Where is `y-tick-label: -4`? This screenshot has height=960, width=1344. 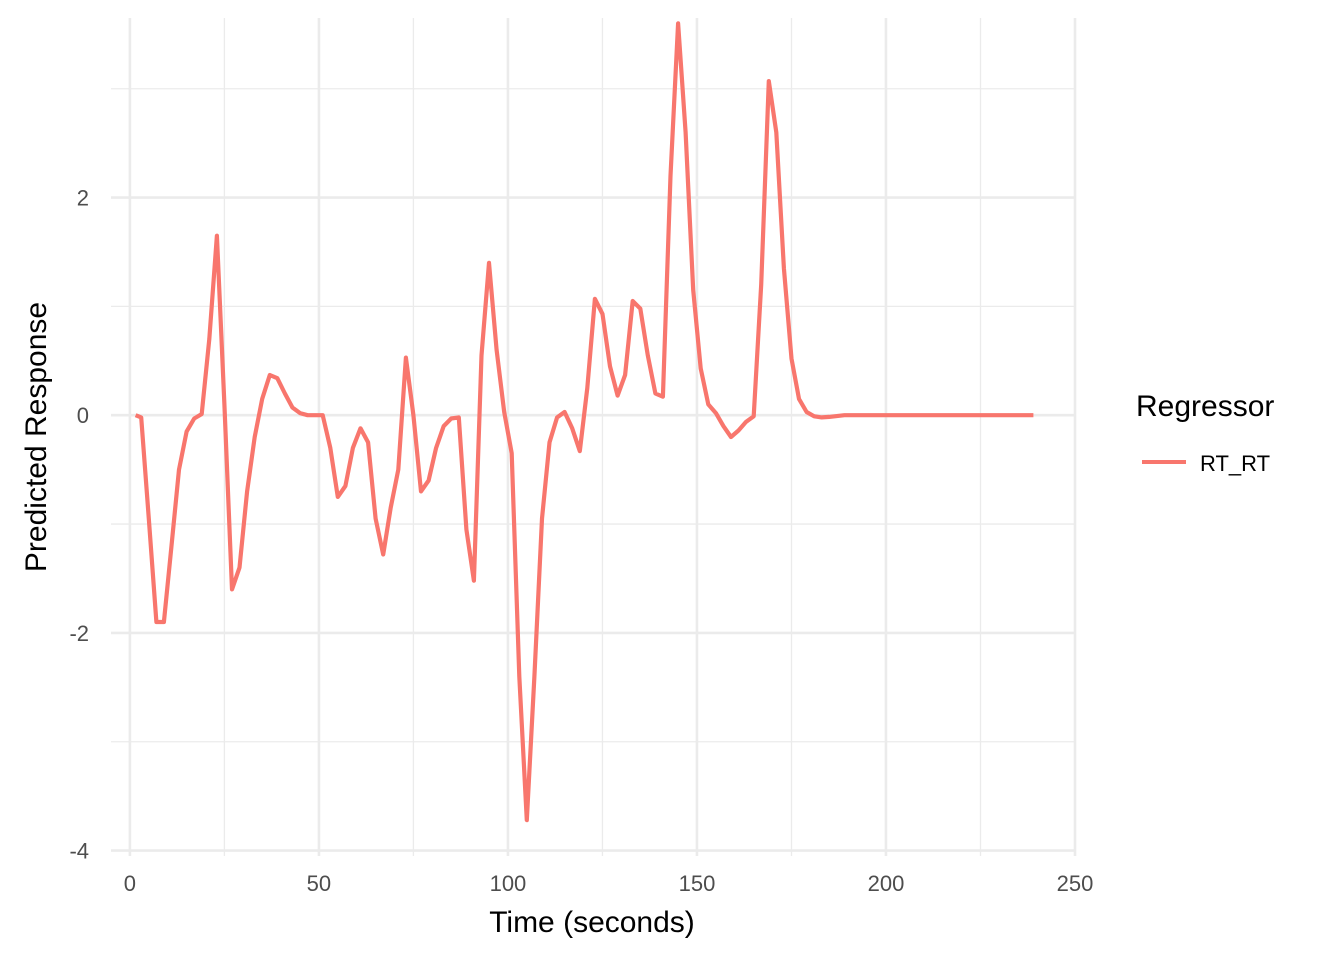
y-tick-label: -4 is located at coordinates (79, 851).